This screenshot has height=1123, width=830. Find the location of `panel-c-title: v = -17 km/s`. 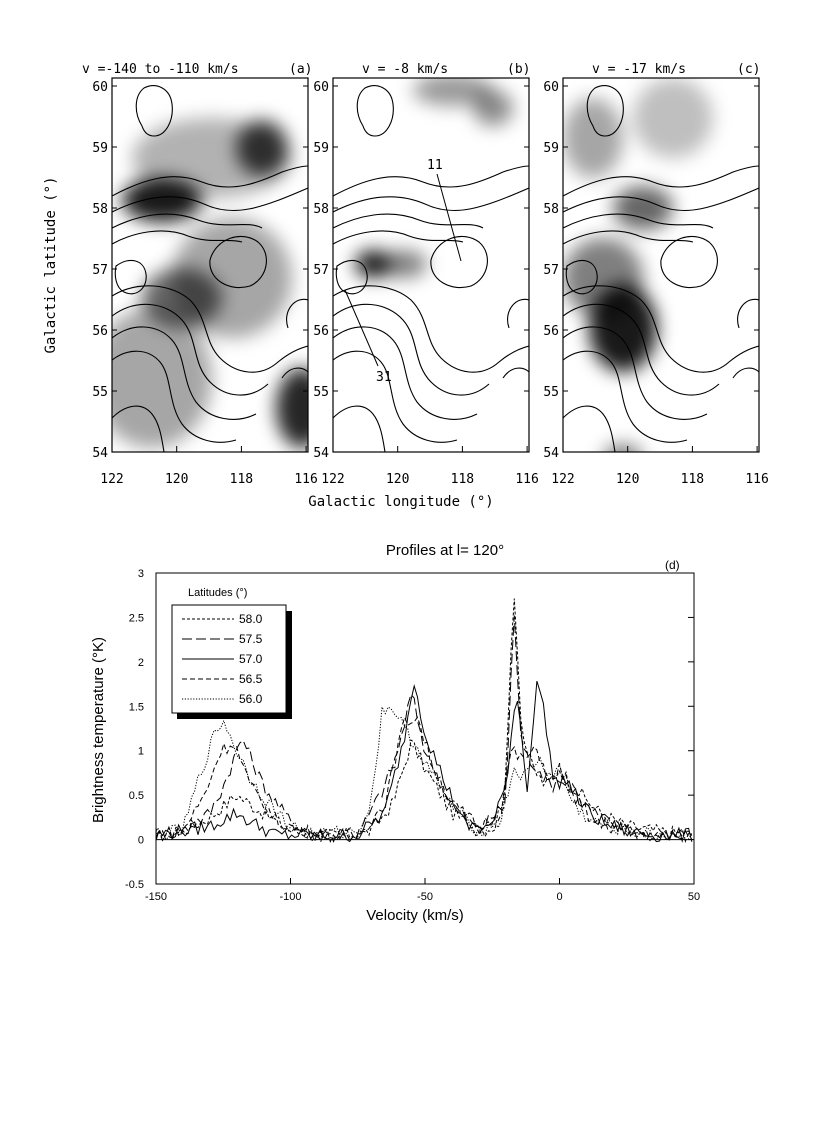

panel-c-title: v = -17 km/s is located at coordinates (639, 69).